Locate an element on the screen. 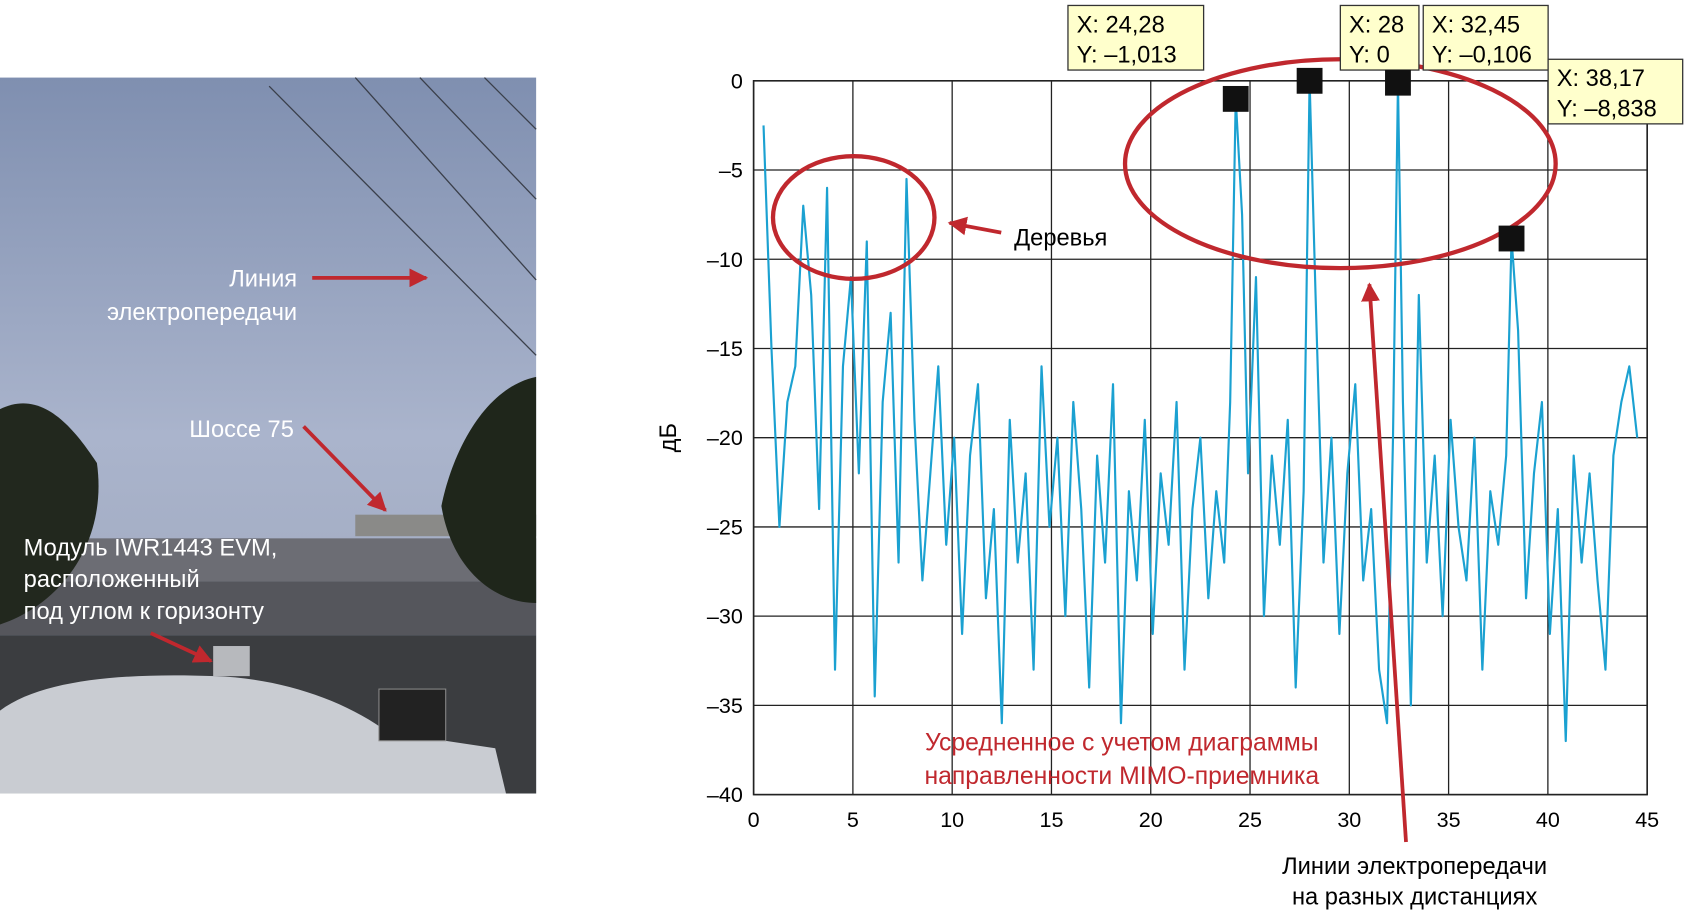 This screenshot has height=917, width=1687. x-tick-label: 25 is located at coordinates (1250, 820).